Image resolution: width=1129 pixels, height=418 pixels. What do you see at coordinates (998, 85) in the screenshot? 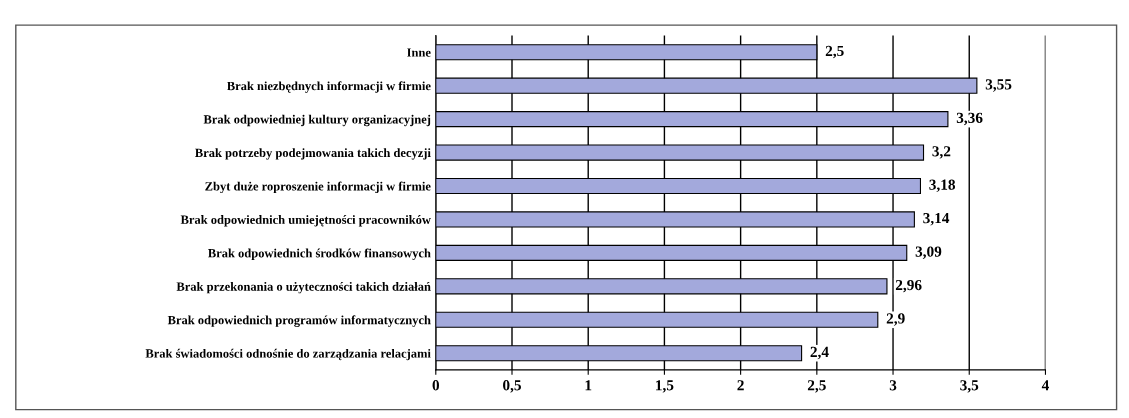
I see `data-label: 3,55` at bounding box center [998, 85].